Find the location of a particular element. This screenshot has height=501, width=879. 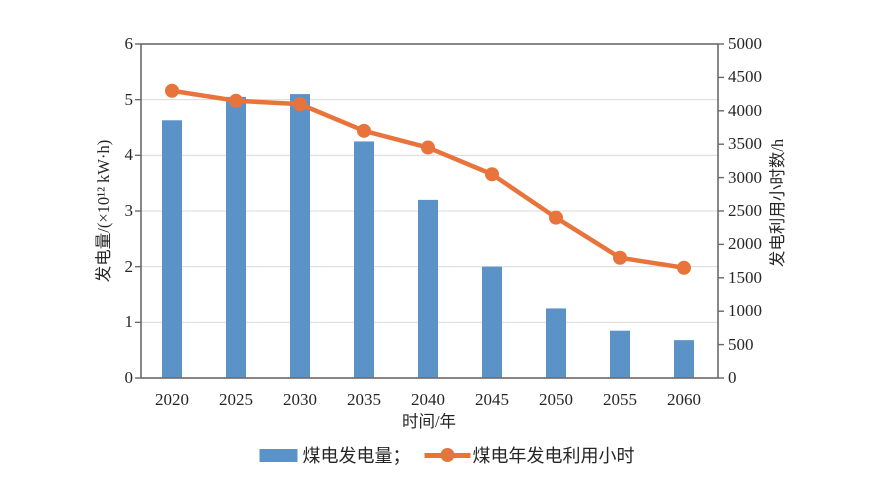

x-axis-ticklabel-2055: 2055 is located at coordinates (620, 399).